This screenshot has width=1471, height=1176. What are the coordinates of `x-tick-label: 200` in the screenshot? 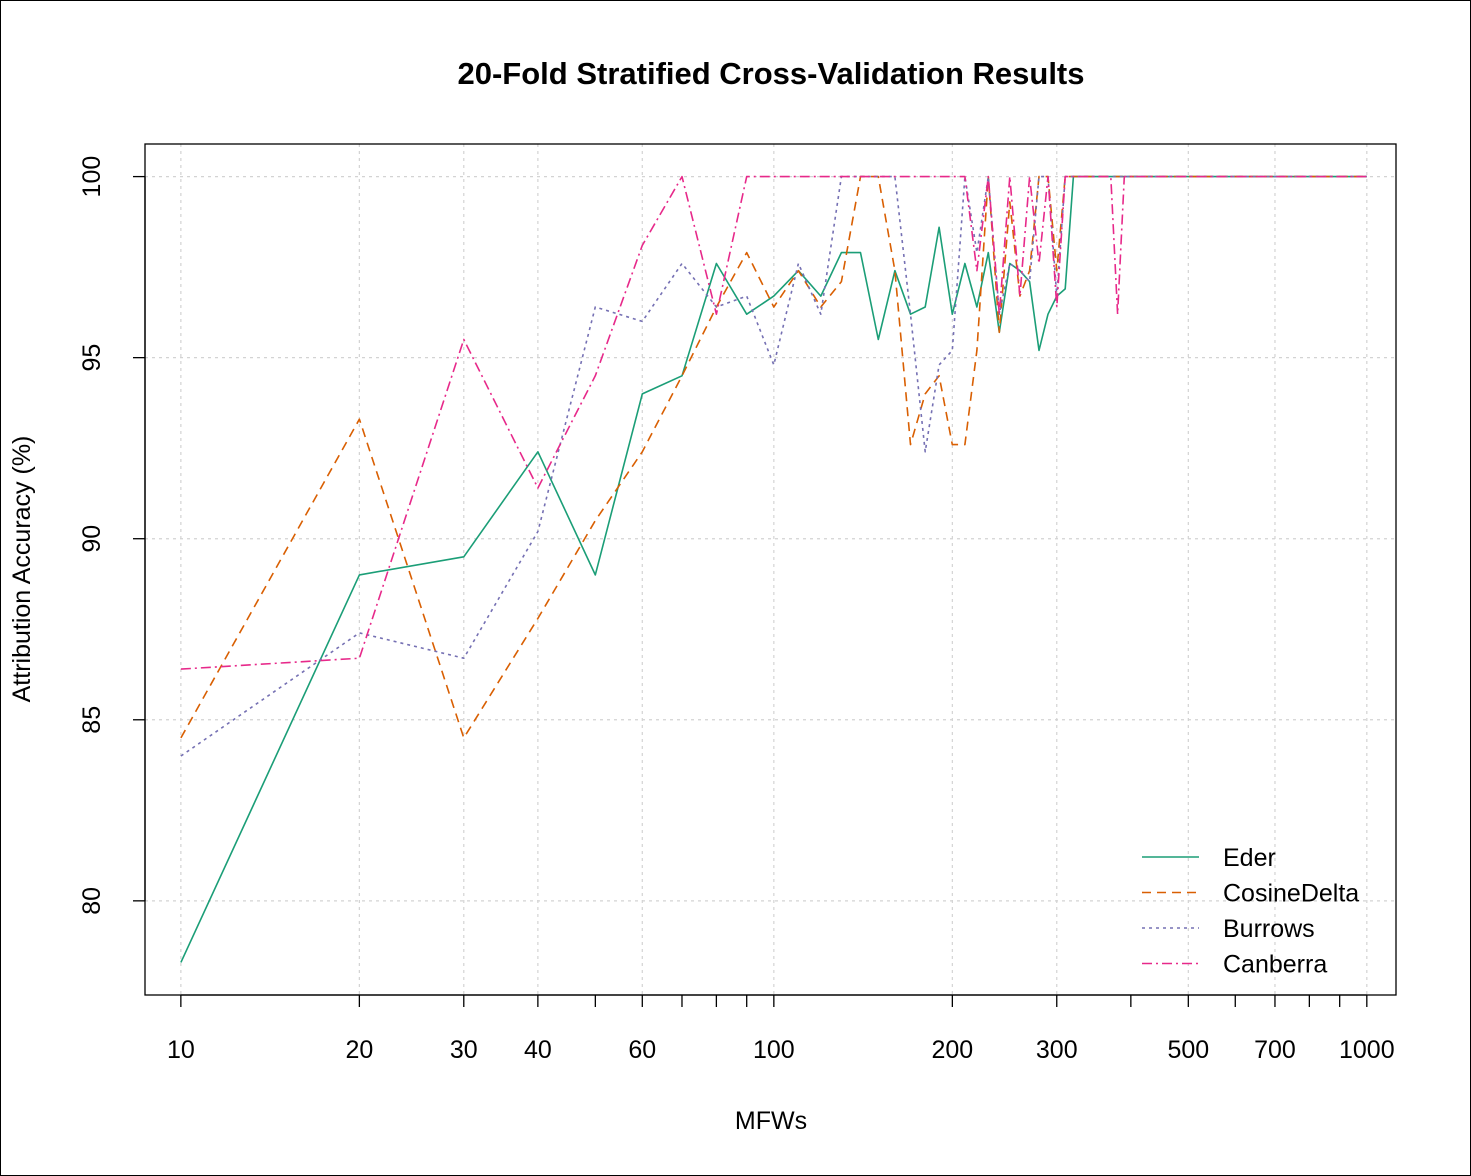 It's located at (952, 1050).